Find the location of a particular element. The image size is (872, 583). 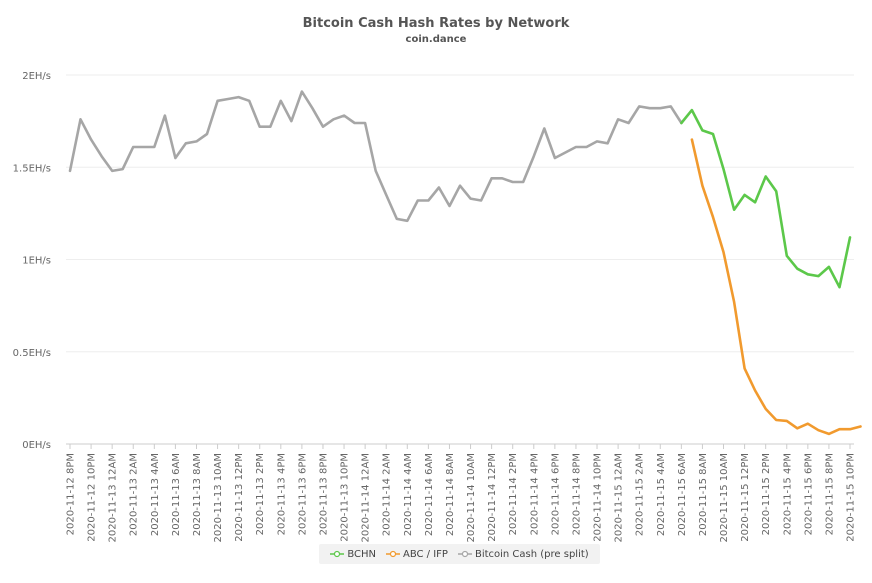

legend-item-bchn: BCHN is located at coordinates (353, 554).